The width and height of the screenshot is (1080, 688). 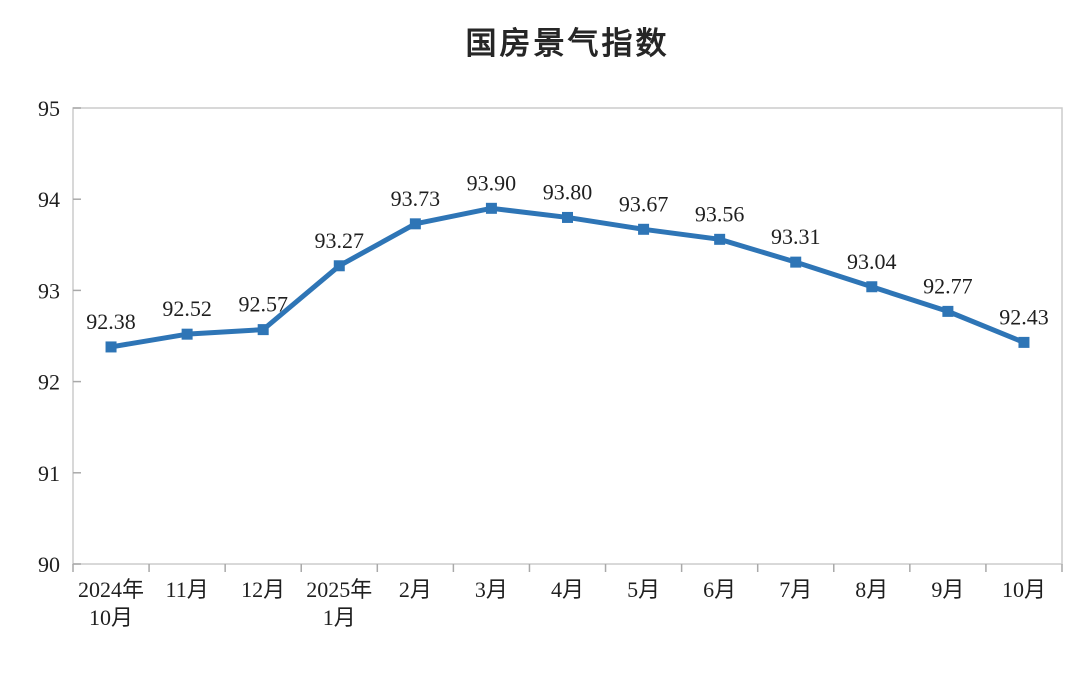 I want to click on x-axis-label: 3月, so click(x=491, y=589).